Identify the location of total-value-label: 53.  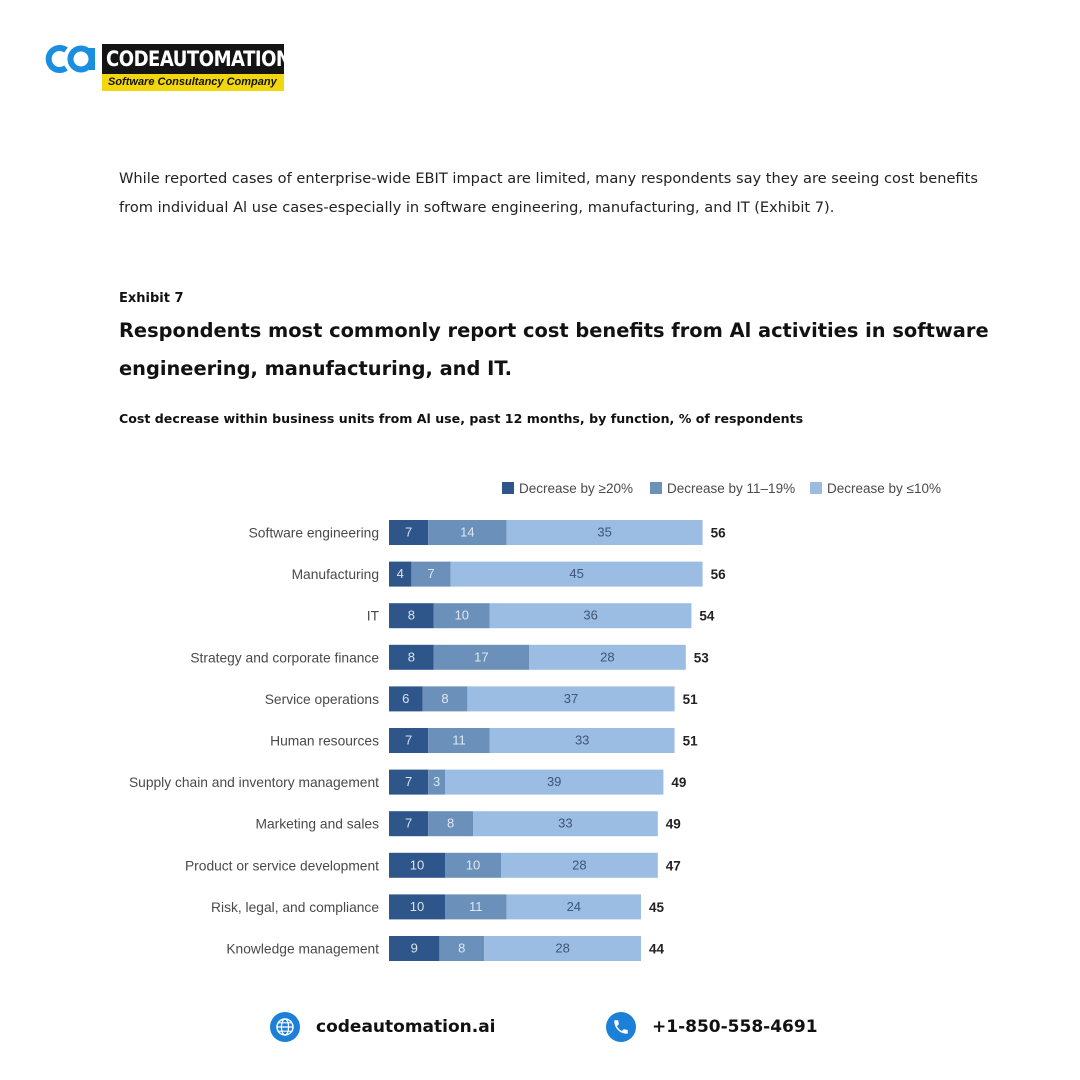
(702, 657).